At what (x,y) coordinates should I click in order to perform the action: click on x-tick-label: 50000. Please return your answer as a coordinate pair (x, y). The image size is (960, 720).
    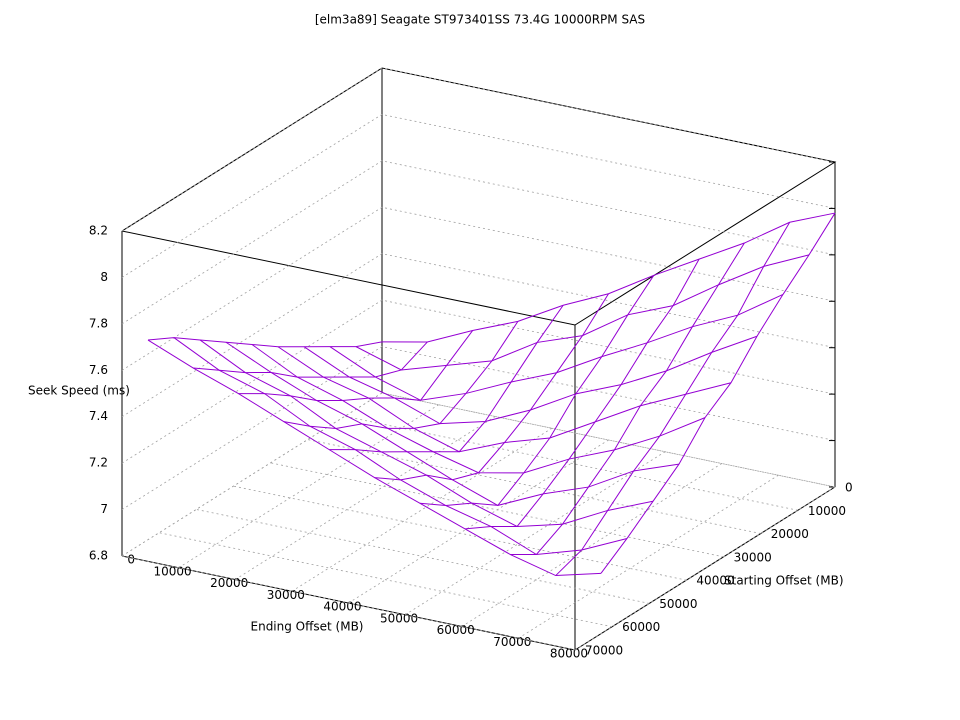
    Looking at the image, I should click on (399, 618).